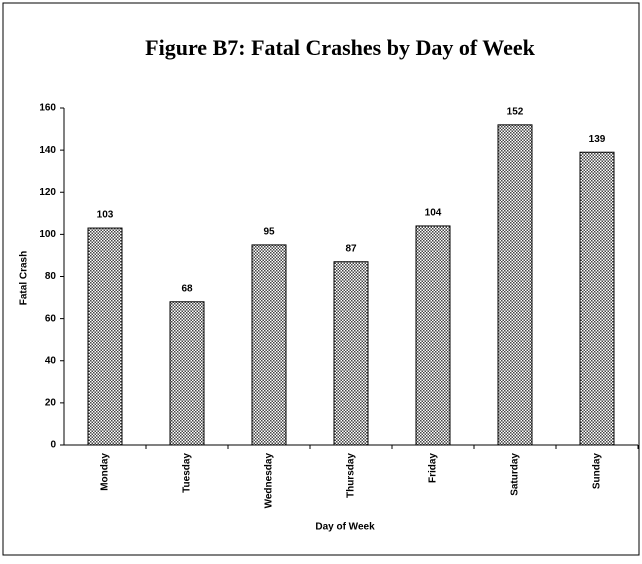 The image size is (642, 564). I want to click on y-axis-label: Fatal Crash, so click(24, 278).